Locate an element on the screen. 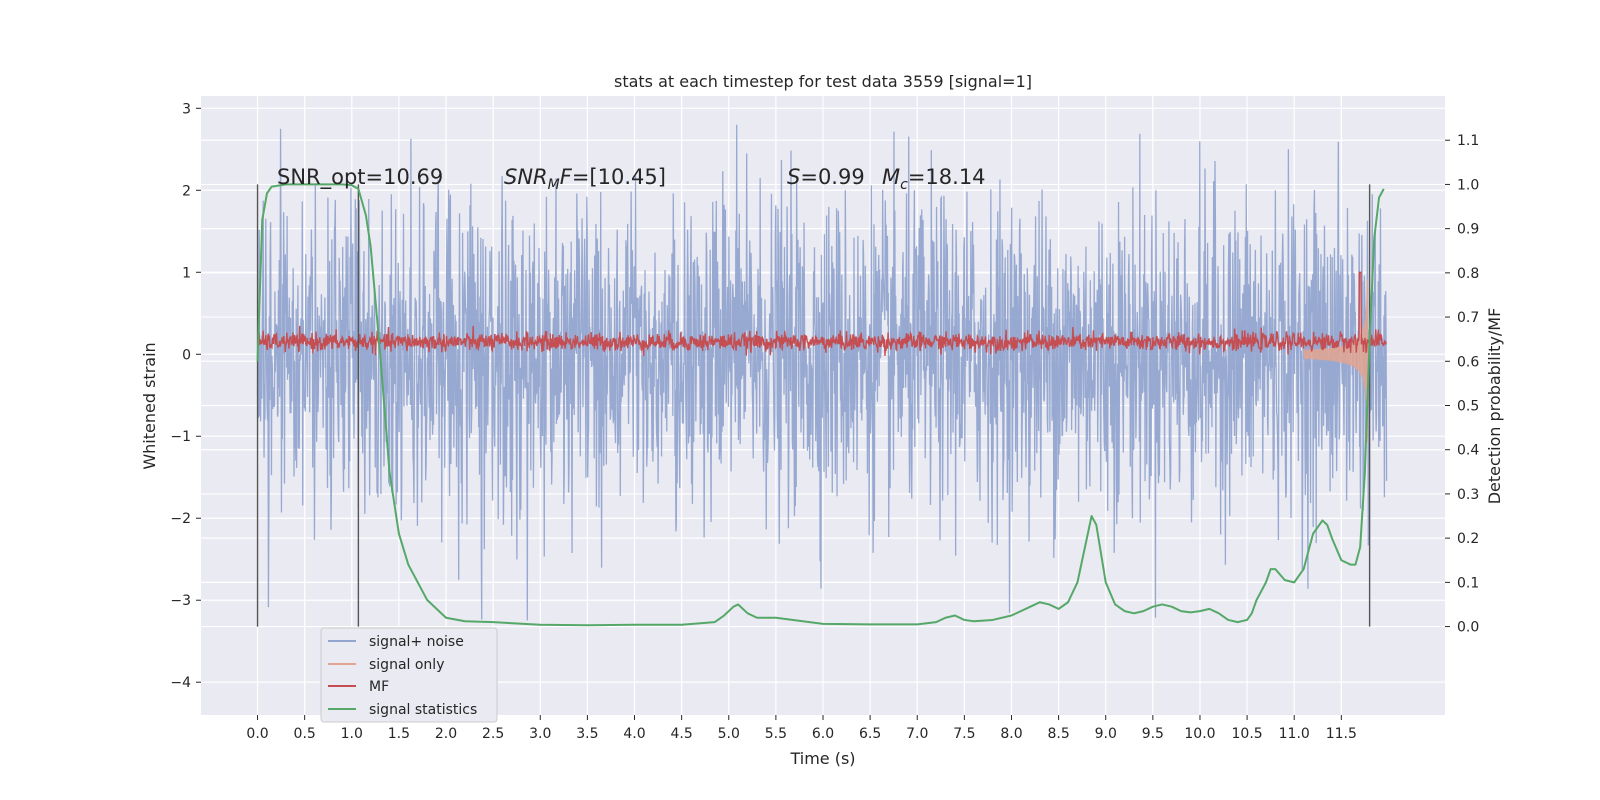 The image size is (1600, 800). x-axis-label: Time (s) is located at coordinates (822, 758).